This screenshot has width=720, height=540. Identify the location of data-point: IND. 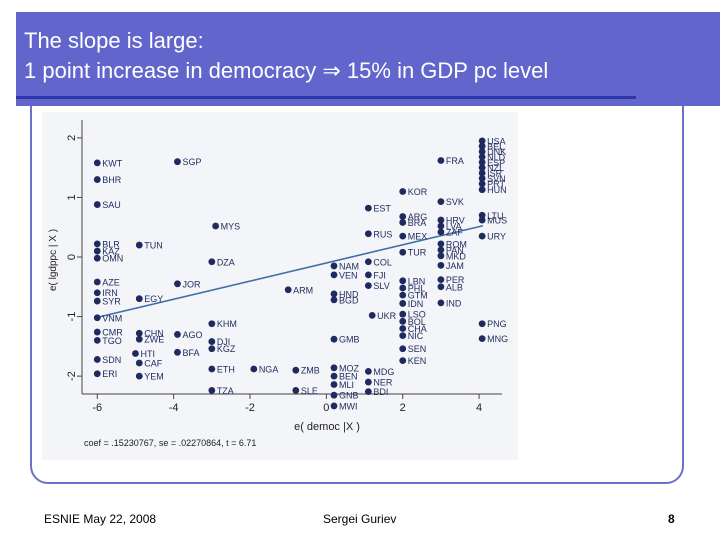
(449, 303).